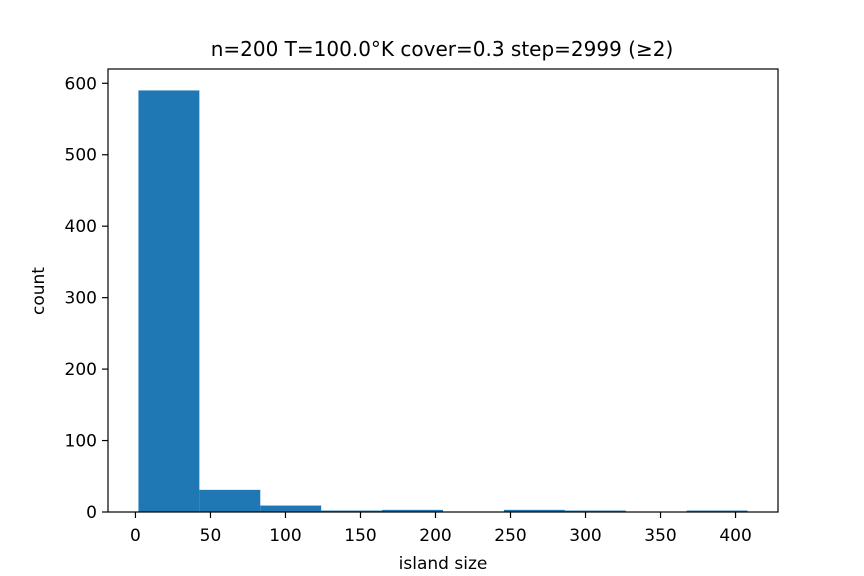 The image size is (864, 576). What do you see at coordinates (360, 536) in the screenshot?
I see `x-tick-label: 150` at bounding box center [360, 536].